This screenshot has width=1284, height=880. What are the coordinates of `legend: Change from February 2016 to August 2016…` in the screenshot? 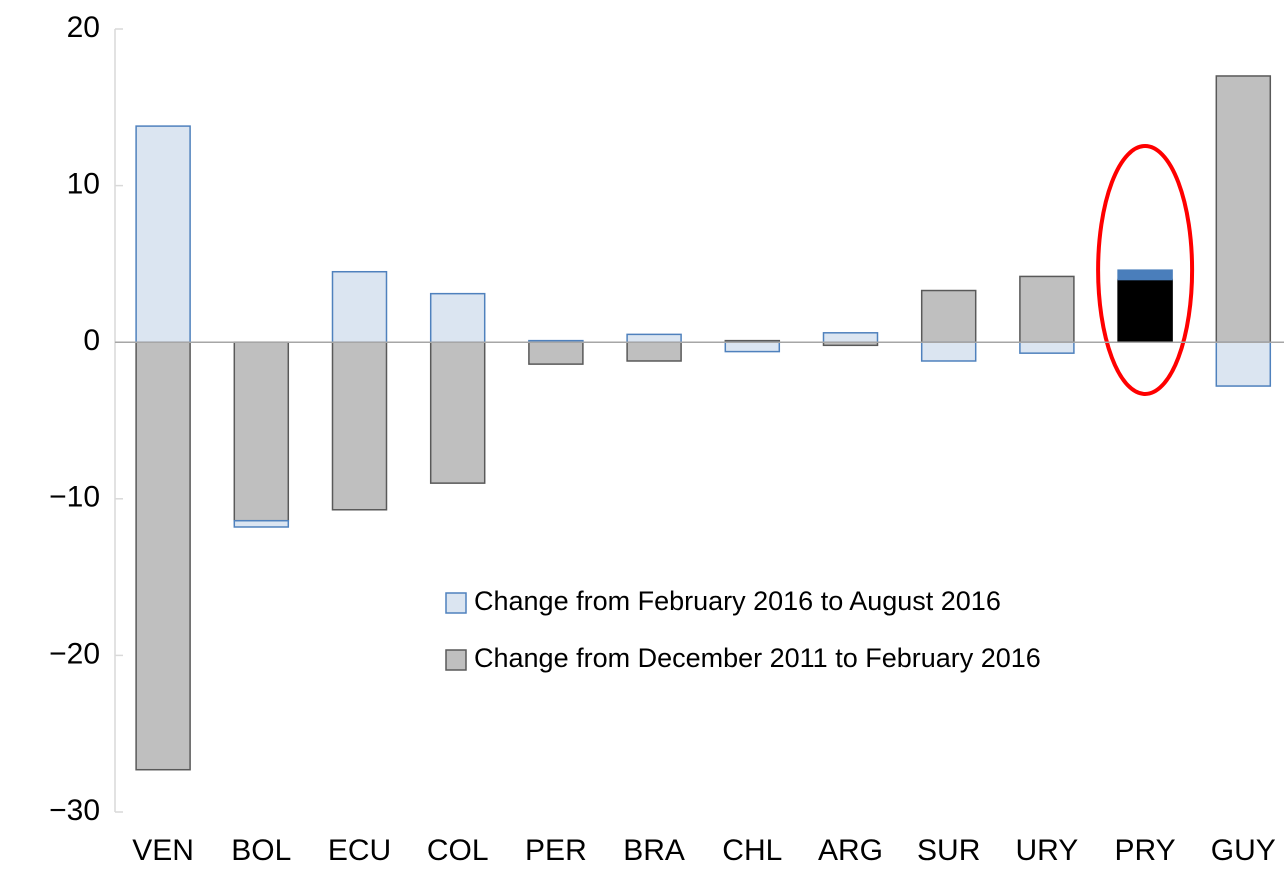 It's located at (743, 629).